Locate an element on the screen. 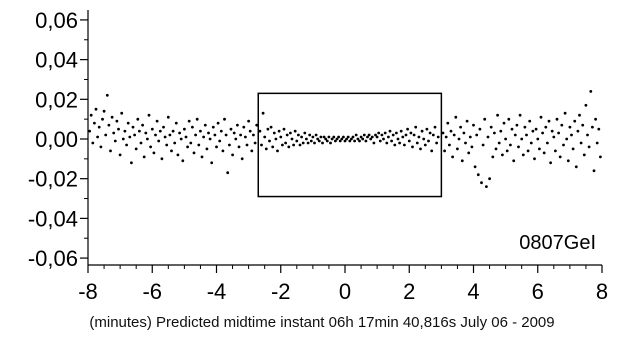  highlight-box is located at coordinates (350, 145).